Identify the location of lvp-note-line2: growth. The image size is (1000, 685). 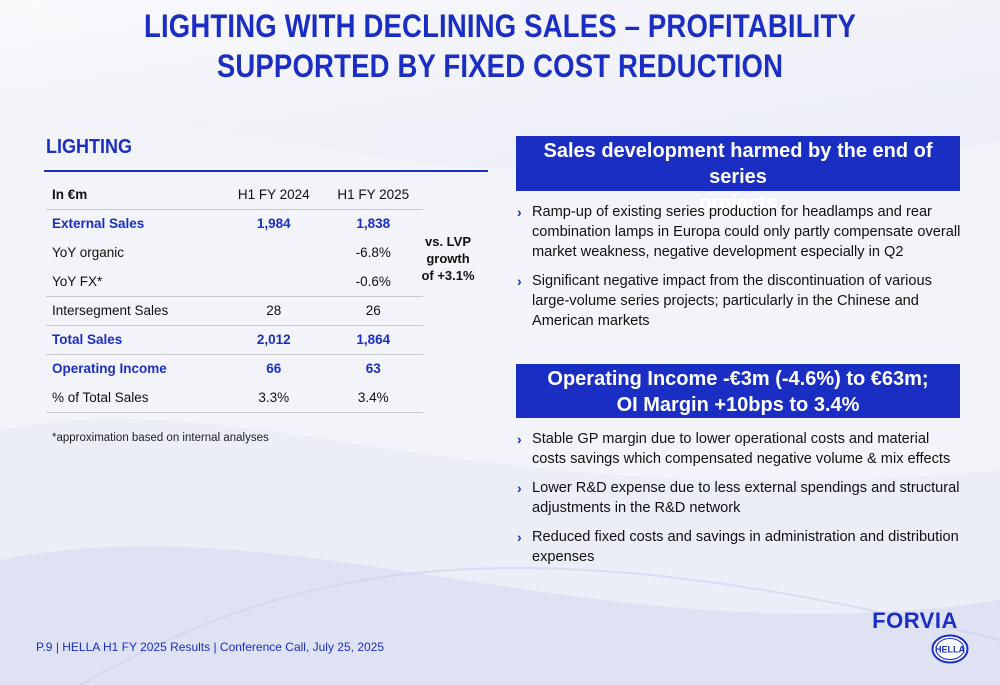
(448, 258).